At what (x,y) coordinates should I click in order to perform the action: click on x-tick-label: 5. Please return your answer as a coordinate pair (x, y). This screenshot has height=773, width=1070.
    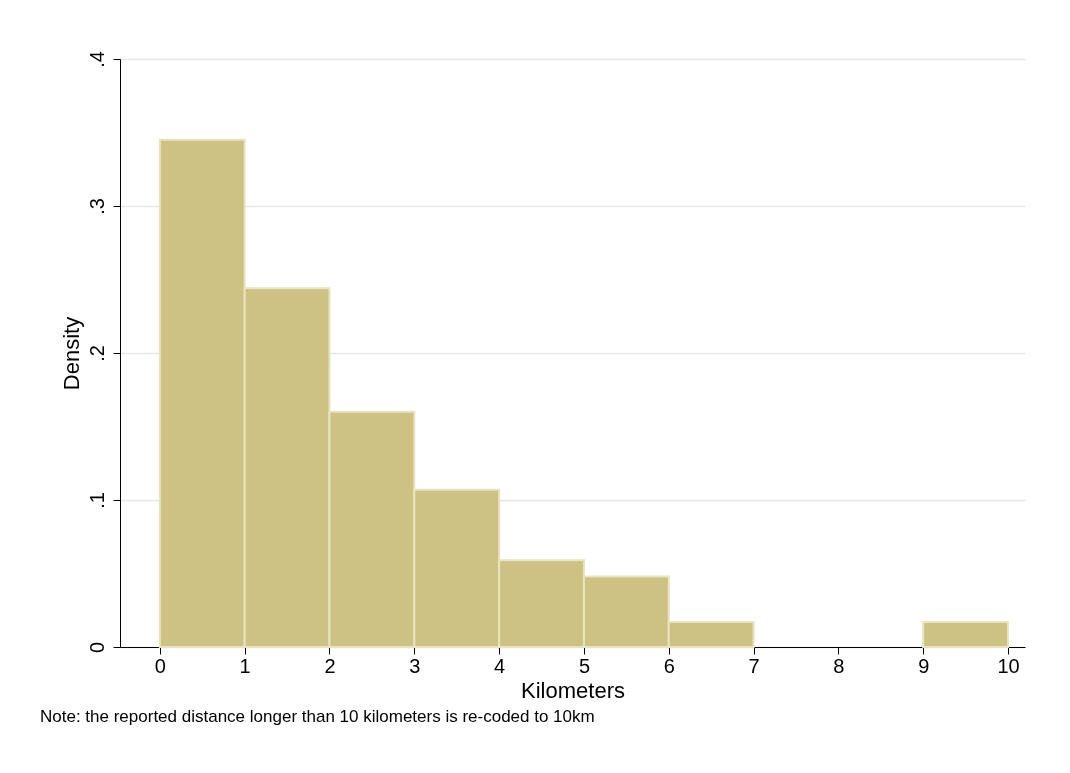
    Looking at the image, I should click on (584, 665).